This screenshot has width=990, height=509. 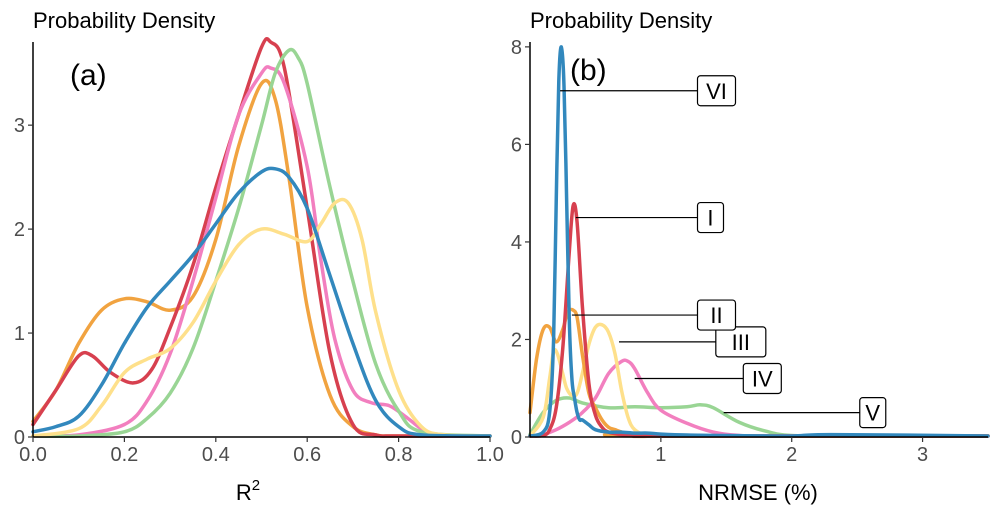 I want to click on leader-label-v: V, so click(x=872, y=413).